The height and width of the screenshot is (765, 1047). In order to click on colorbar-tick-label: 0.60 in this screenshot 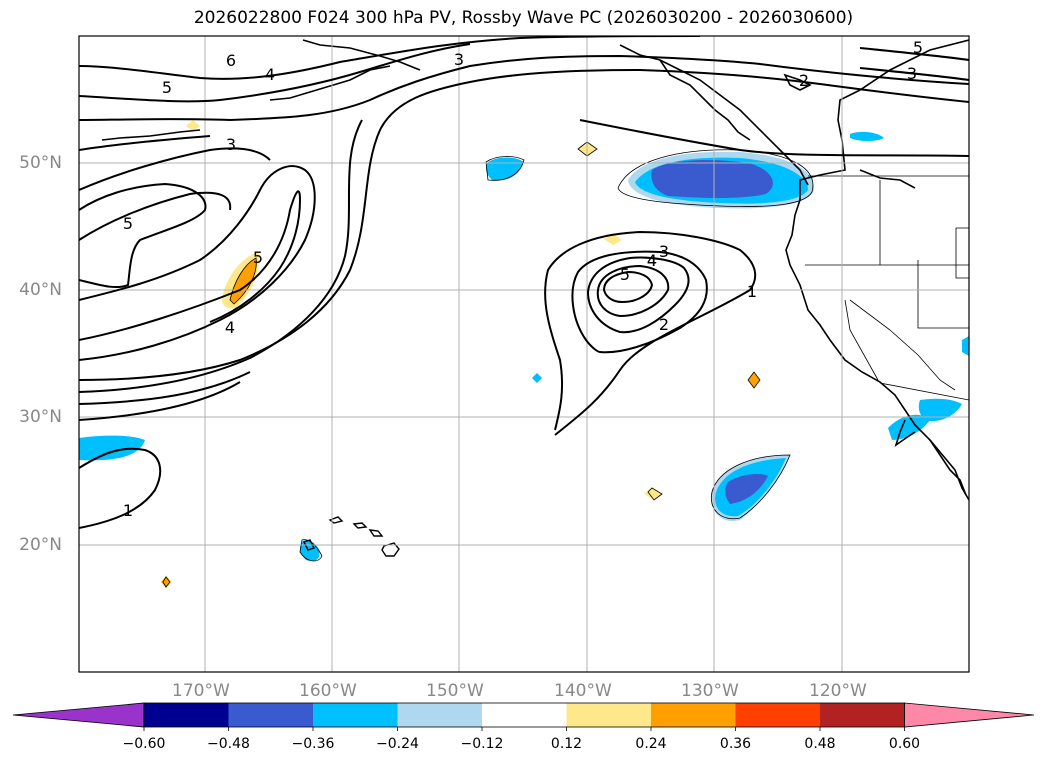, I will do `click(904, 744)`.